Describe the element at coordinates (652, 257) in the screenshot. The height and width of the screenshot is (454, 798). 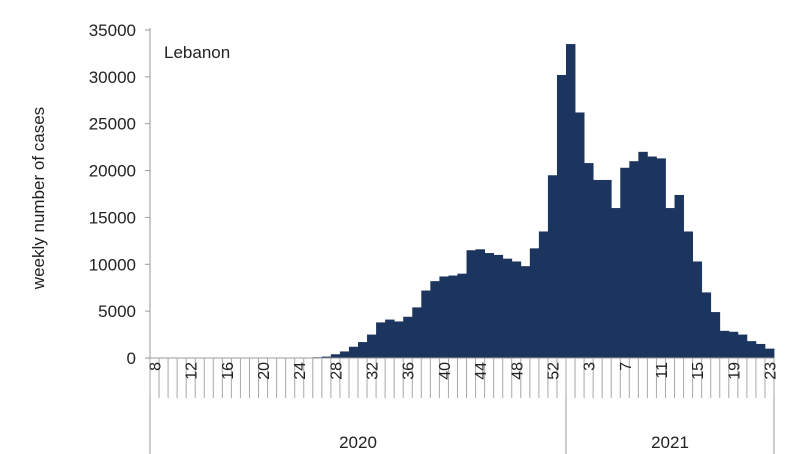
I see `bar-2021-W10` at that location.